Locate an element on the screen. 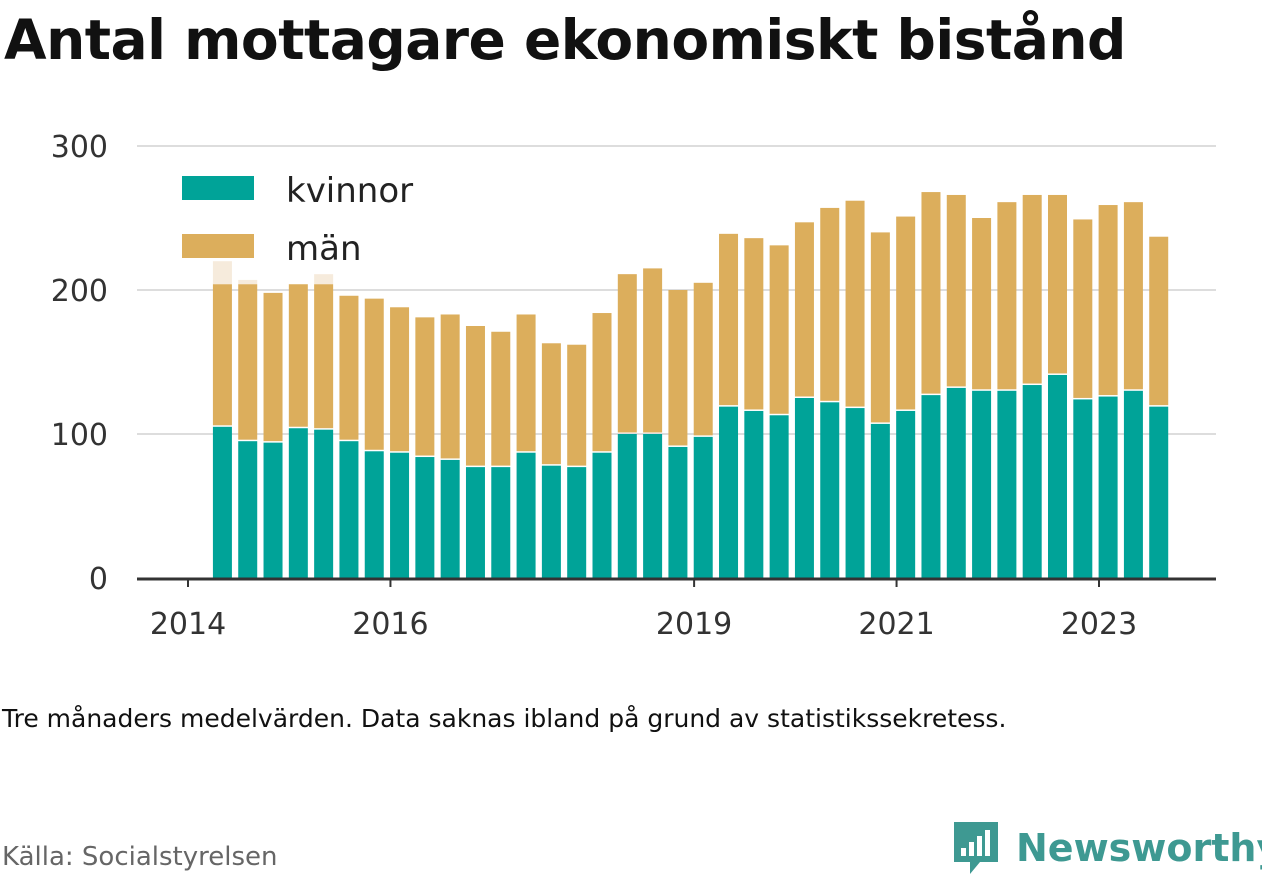  x-tick-label: 2016 is located at coordinates (390, 624).